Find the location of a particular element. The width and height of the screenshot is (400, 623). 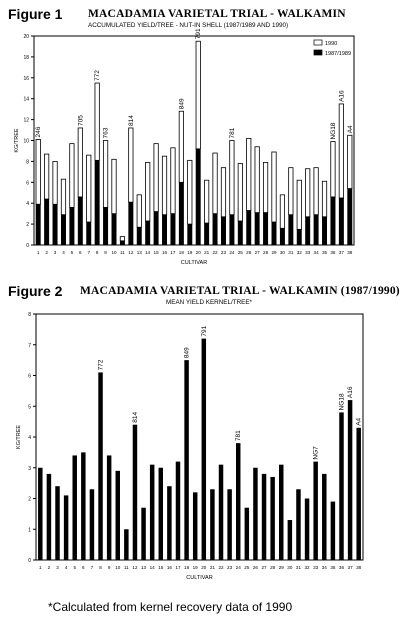

fig1-x-tick-label: 33 is located at coordinates (308, 252).